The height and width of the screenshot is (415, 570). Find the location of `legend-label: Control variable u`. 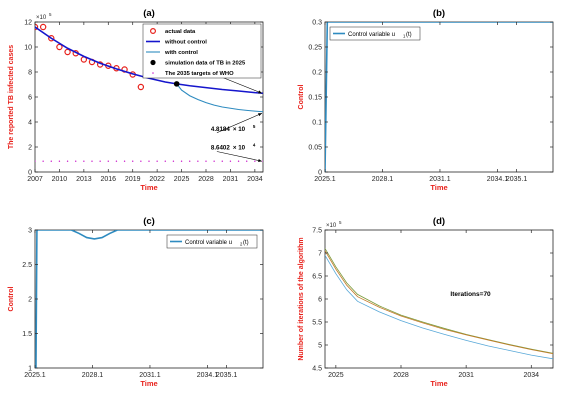

legend-label: Control variable u is located at coordinates (208, 243).